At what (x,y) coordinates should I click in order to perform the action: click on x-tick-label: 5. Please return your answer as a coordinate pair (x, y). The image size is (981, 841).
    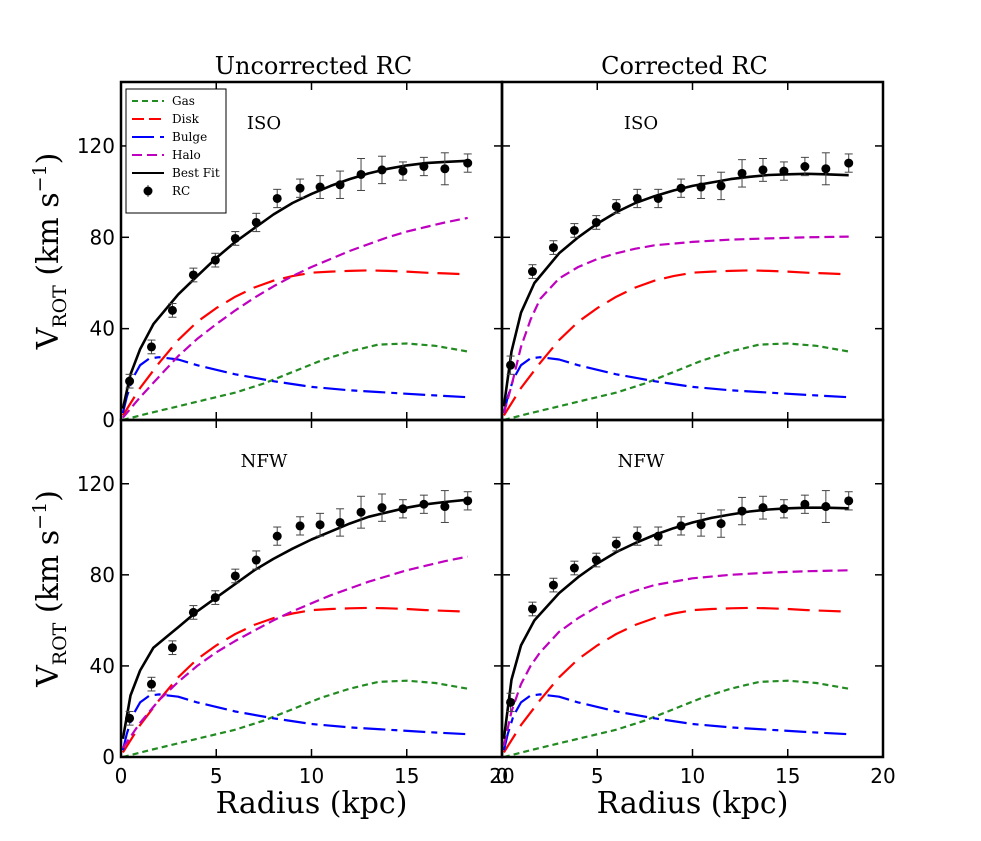
    Looking at the image, I should click on (597, 776).